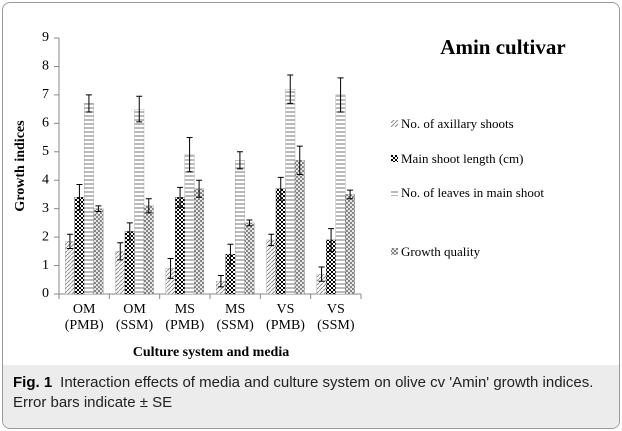 This screenshot has height=431, width=622. I want to click on legend-label: Main shoot length (cm), so click(462, 158).